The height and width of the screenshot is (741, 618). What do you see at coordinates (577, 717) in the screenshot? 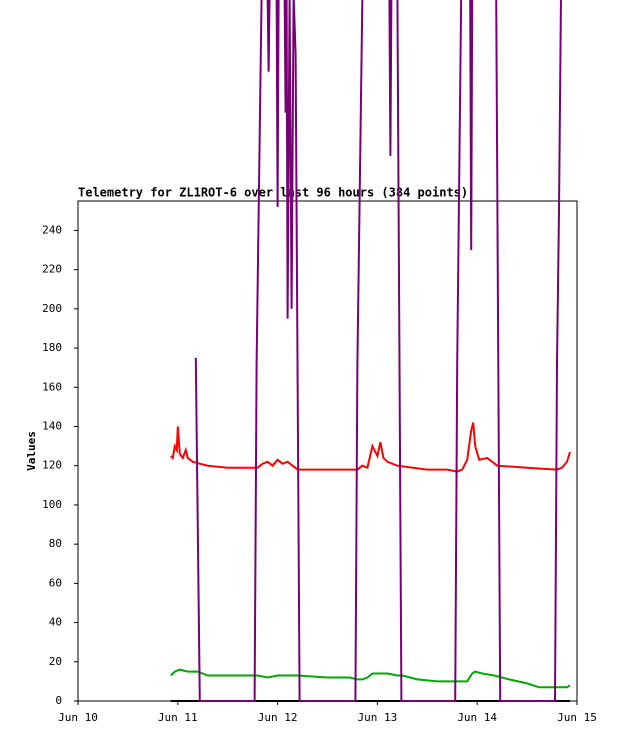
I see `x-tick-label: Jun 15` at bounding box center [577, 717].